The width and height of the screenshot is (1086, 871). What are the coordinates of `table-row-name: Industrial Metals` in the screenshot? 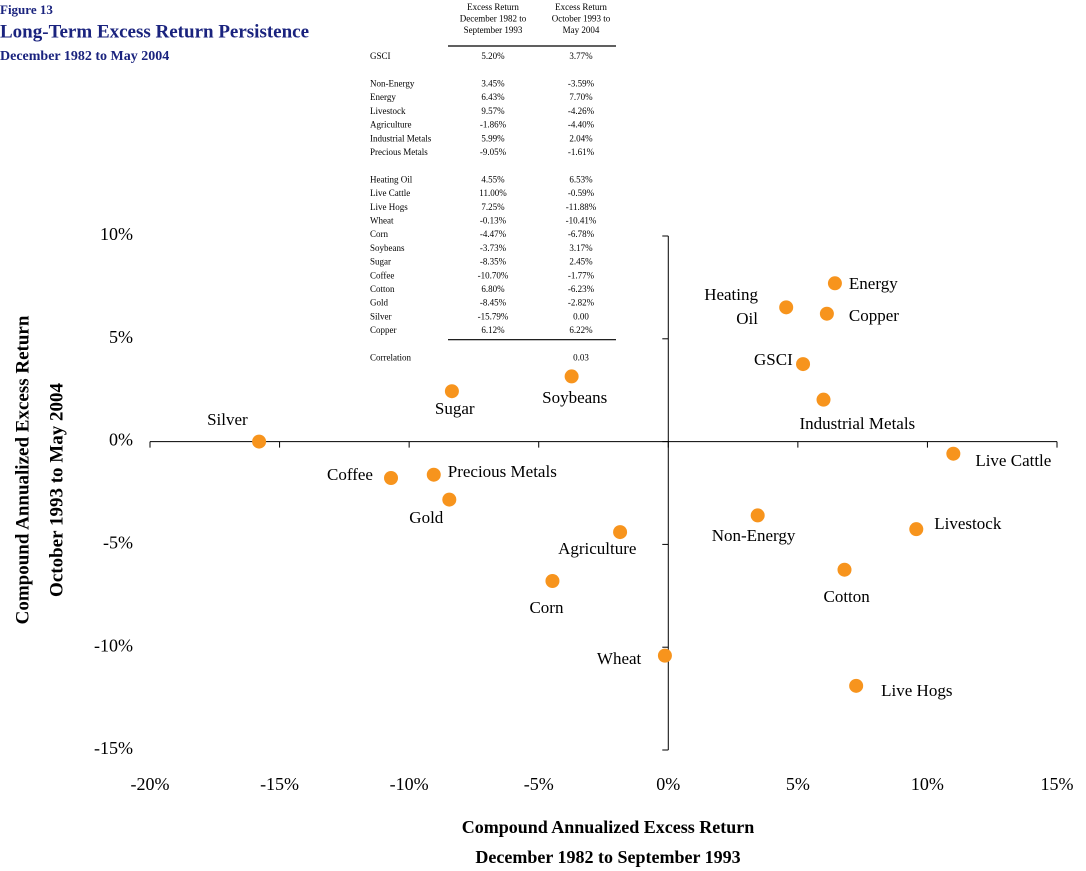 It's located at (401, 138).